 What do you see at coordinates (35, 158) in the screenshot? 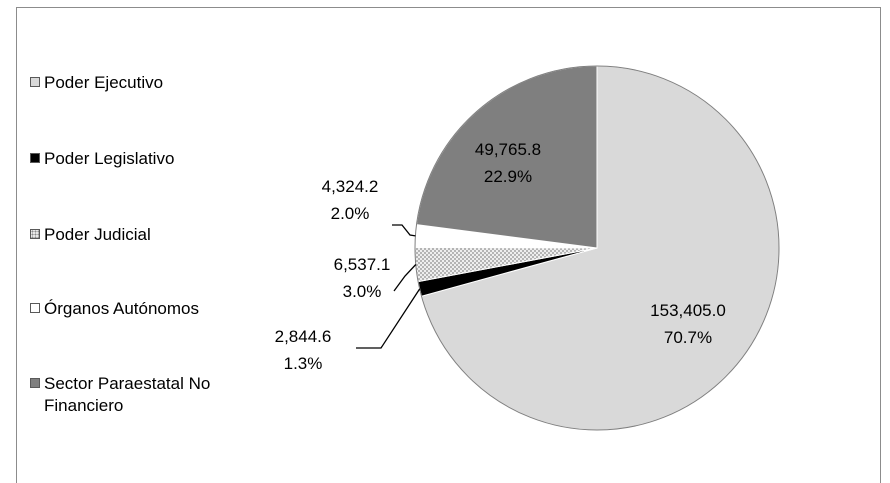
I see `legend-swatch-poder-legislativo` at bounding box center [35, 158].